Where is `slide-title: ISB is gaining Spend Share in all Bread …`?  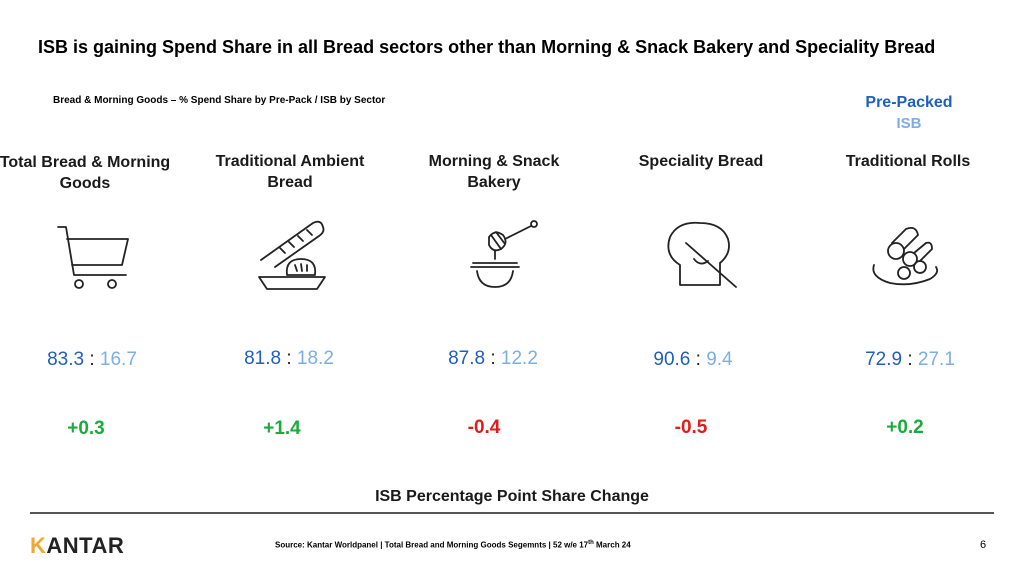 slide-title: ISB is gaining Spend Share in all Bread … is located at coordinates (487, 47).